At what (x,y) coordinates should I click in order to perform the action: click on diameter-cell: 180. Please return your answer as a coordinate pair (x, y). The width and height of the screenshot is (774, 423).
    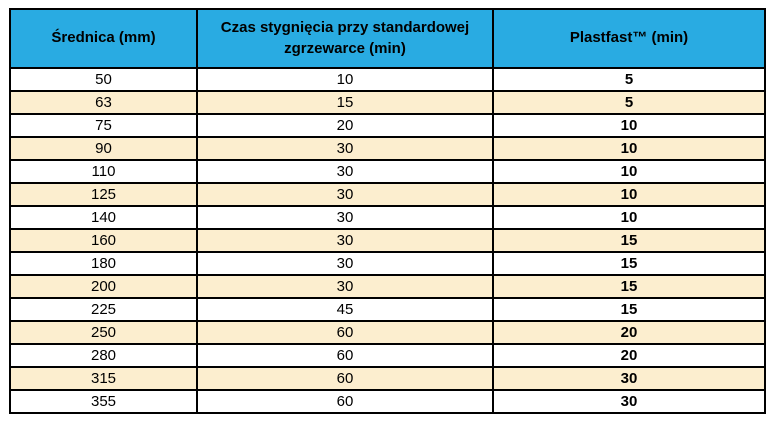
    Looking at the image, I should click on (103, 263).